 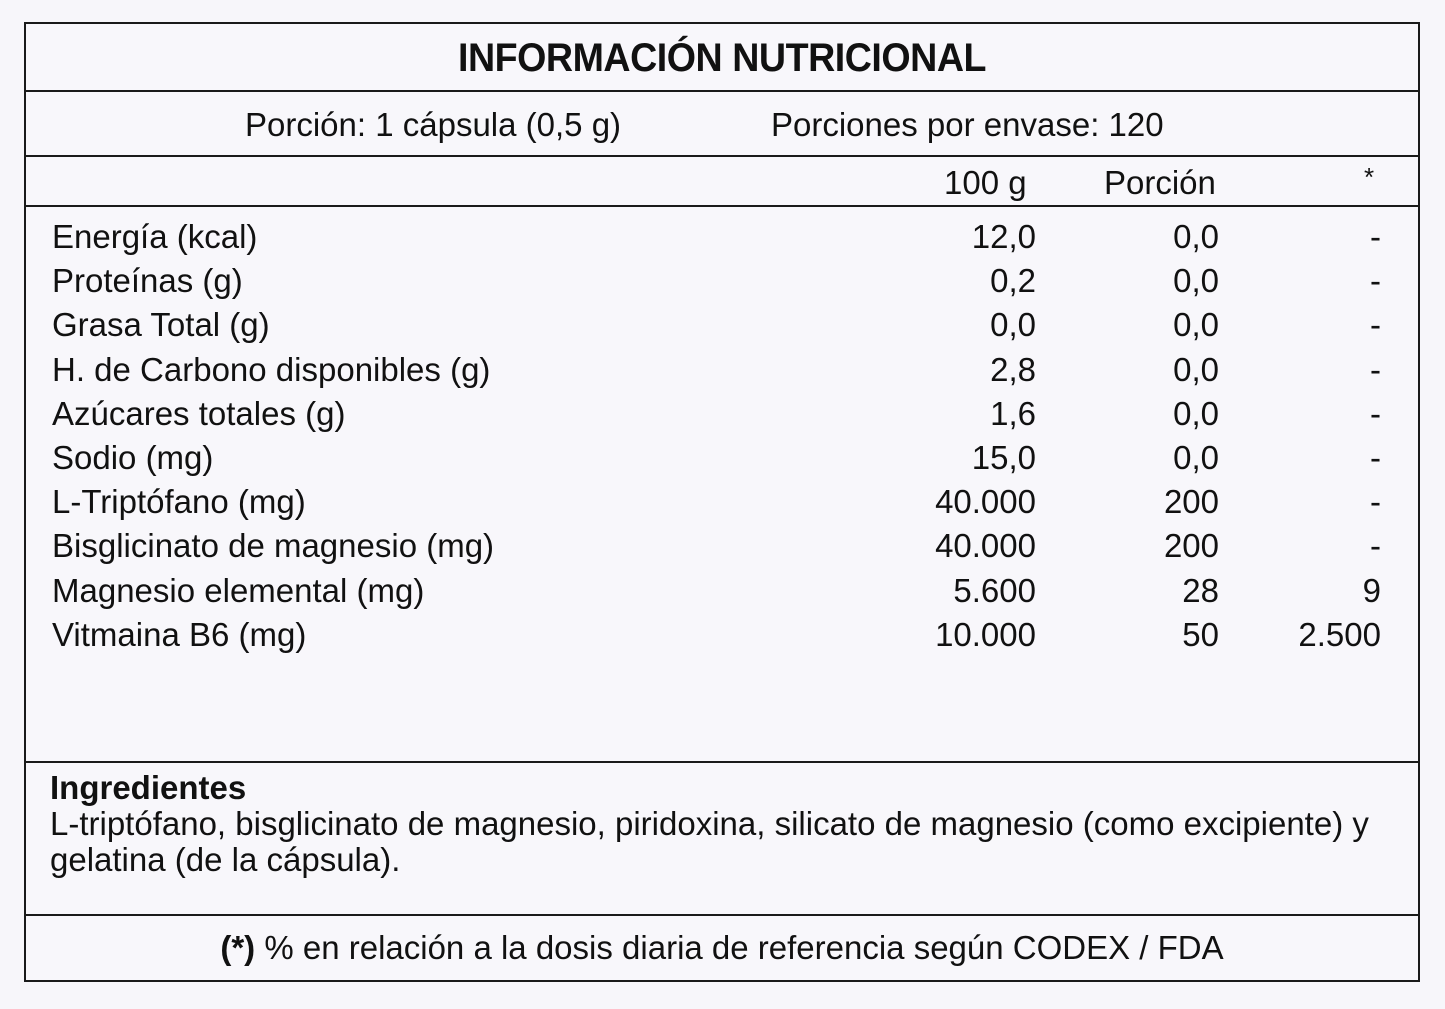 I want to click on nutrient-name: Grasa Total (g), so click(x=161, y=325).